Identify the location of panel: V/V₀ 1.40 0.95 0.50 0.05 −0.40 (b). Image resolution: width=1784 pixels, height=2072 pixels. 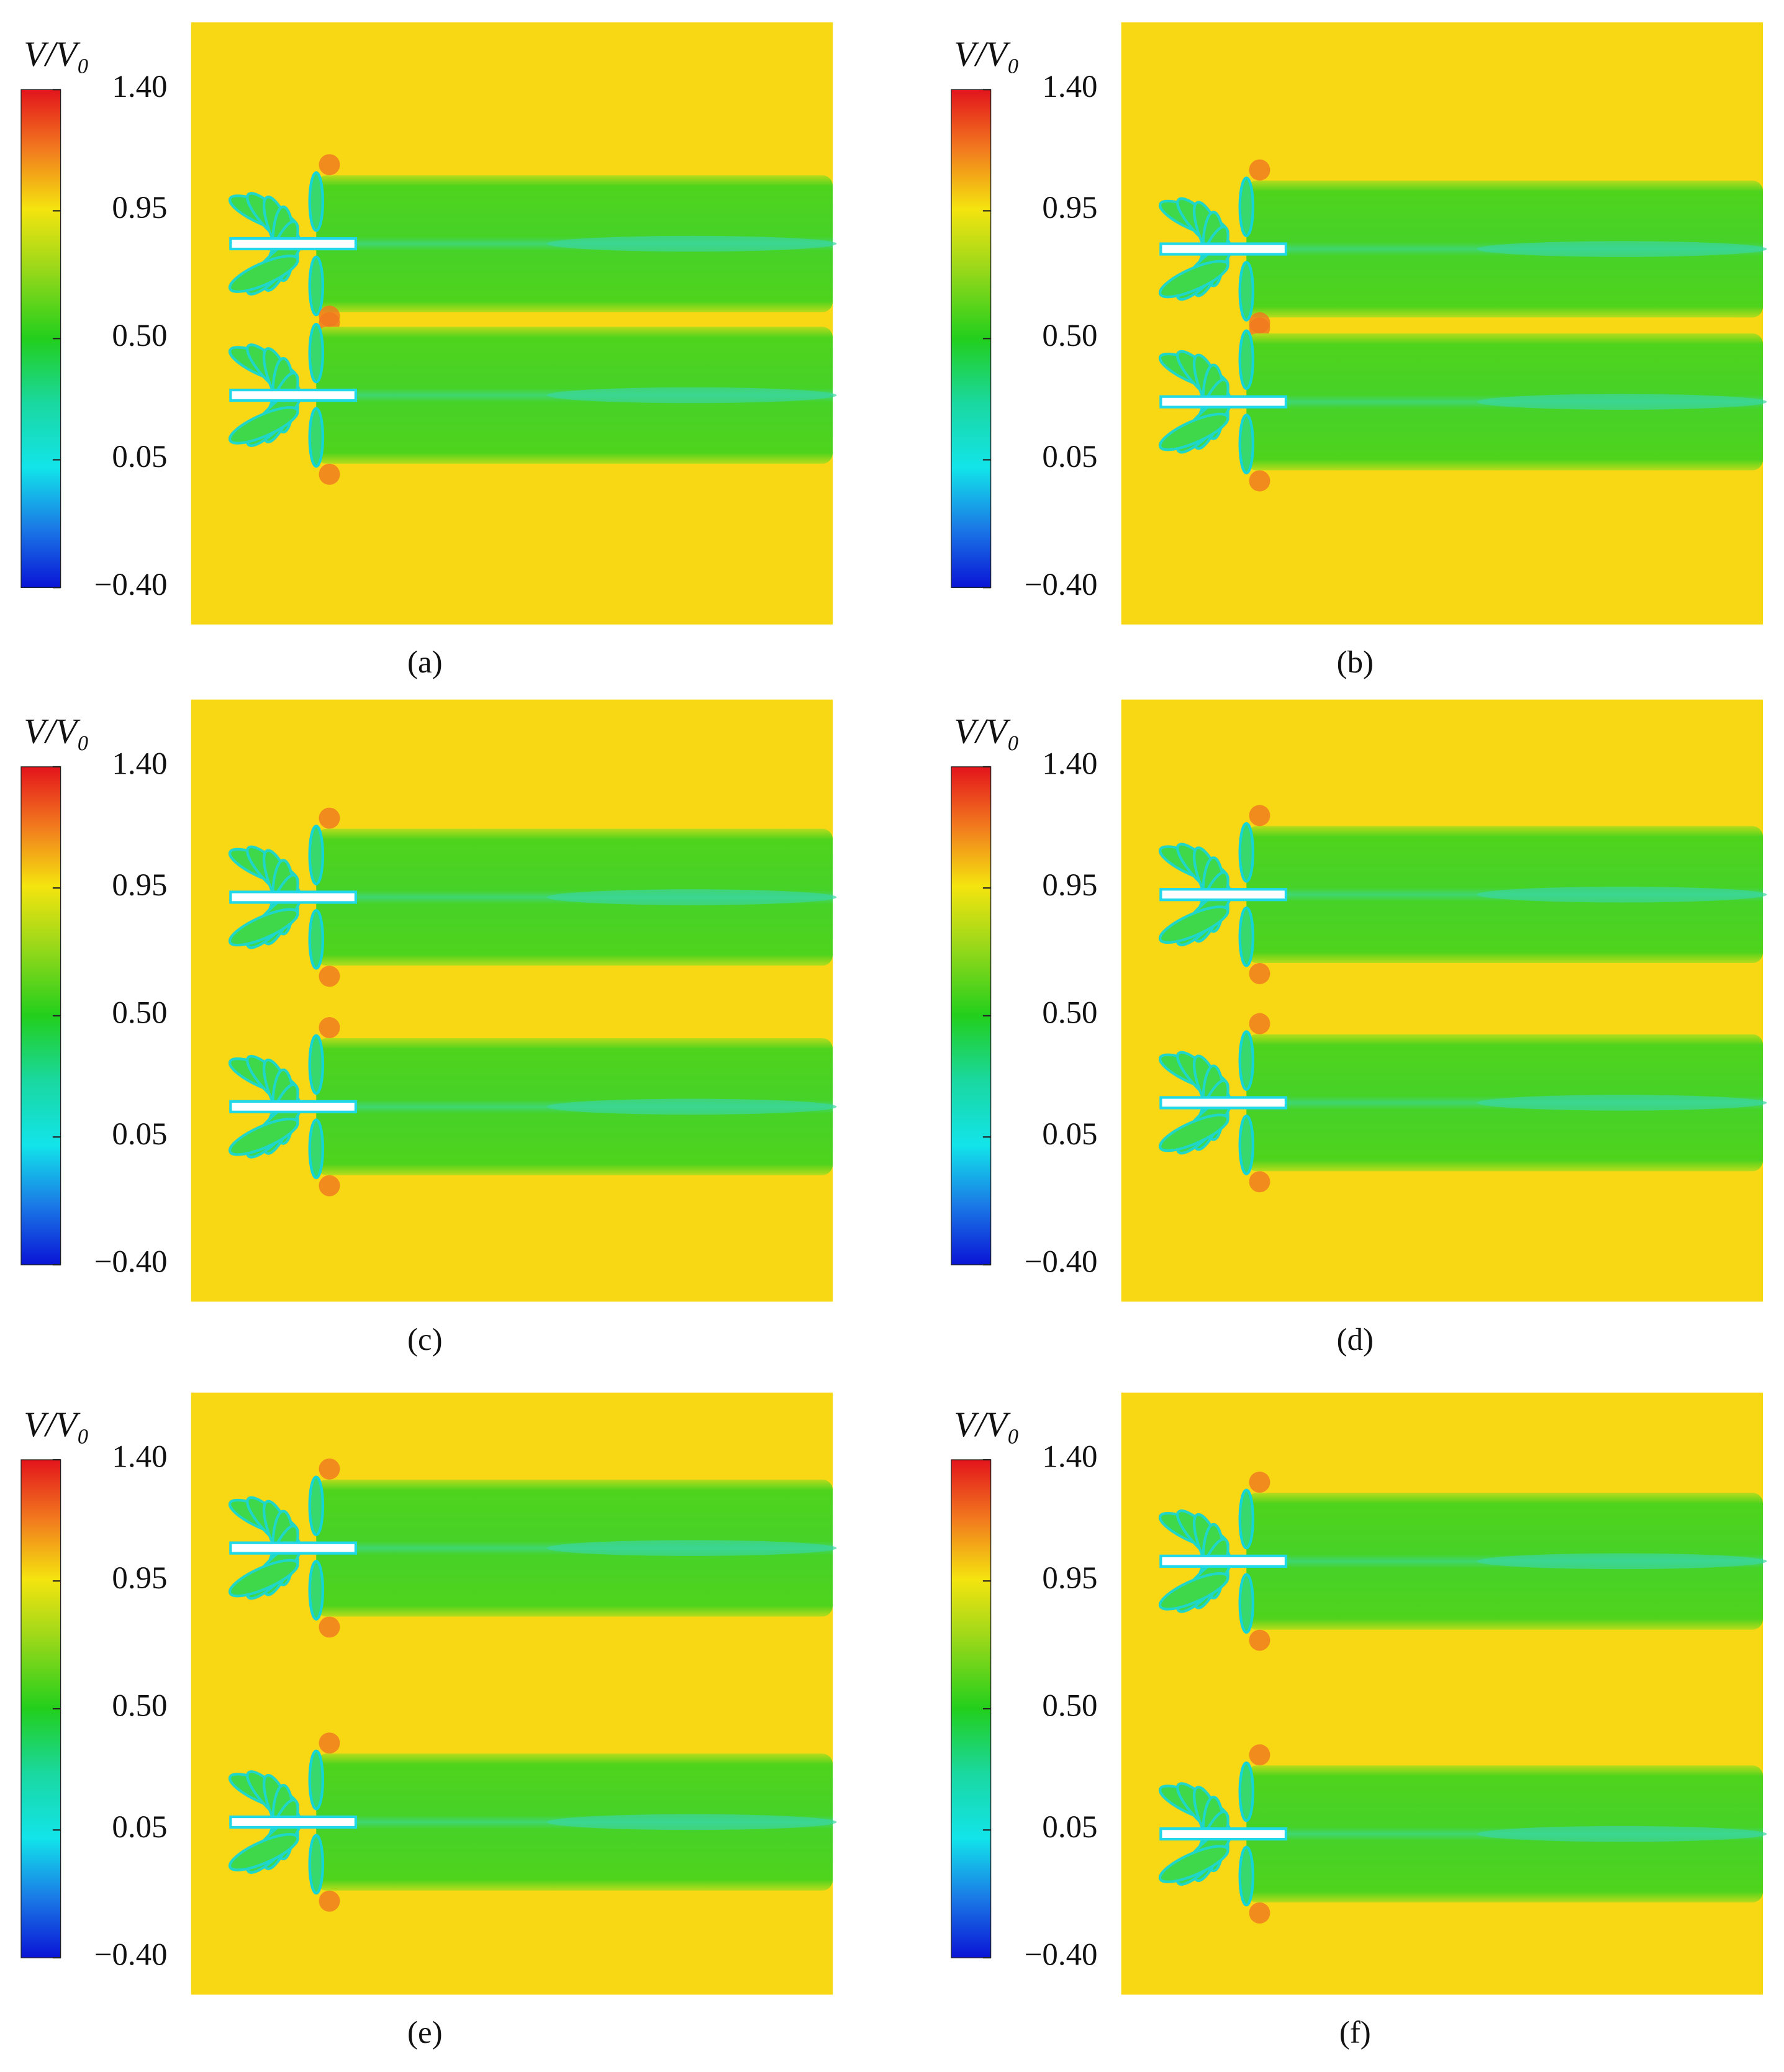
(1359, 351).